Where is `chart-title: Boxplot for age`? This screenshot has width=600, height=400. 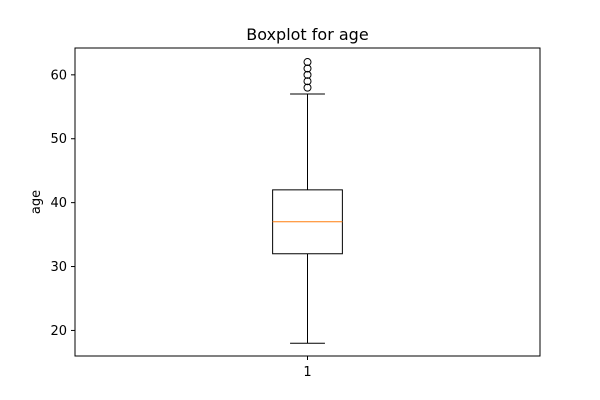 chart-title: Boxplot for age is located at coordinates (307, 34).